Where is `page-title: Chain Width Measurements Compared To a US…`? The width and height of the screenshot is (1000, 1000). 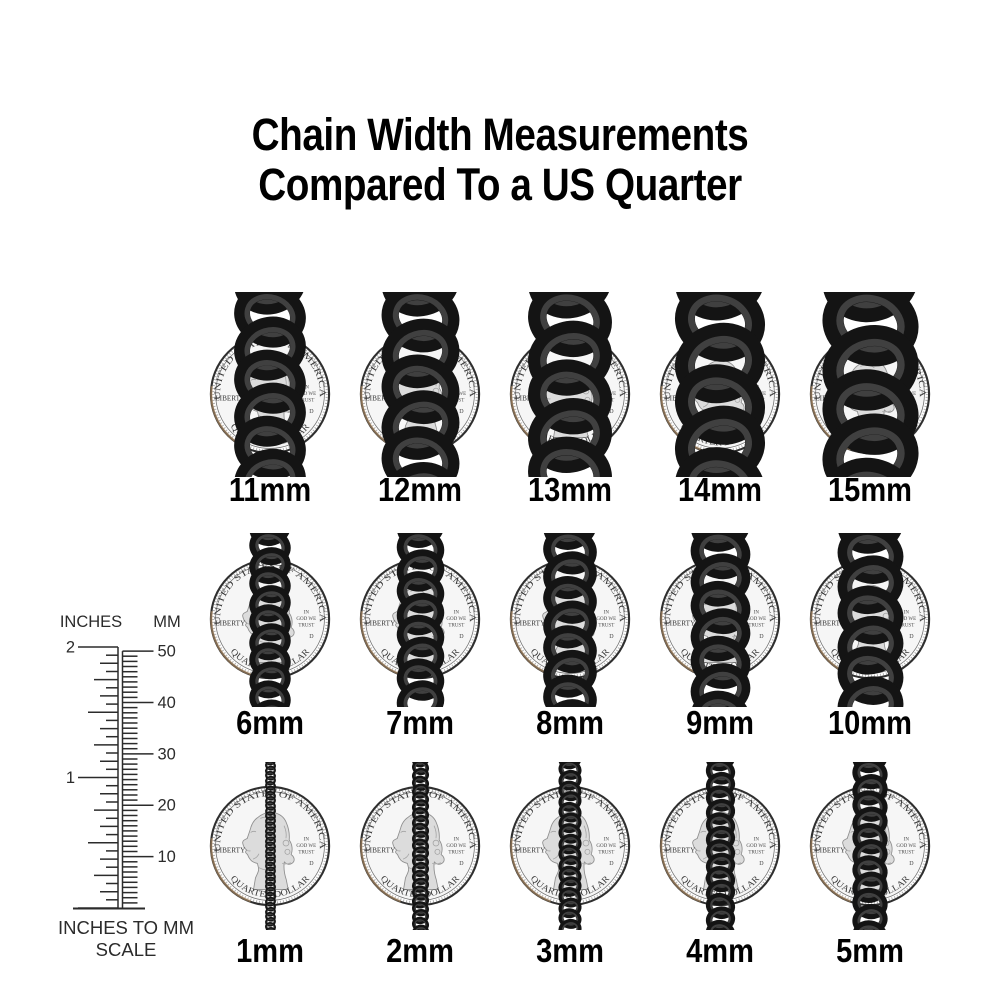 page-title: Chain Width Measurements Compared To a US… is located at coordinates (500, 160).